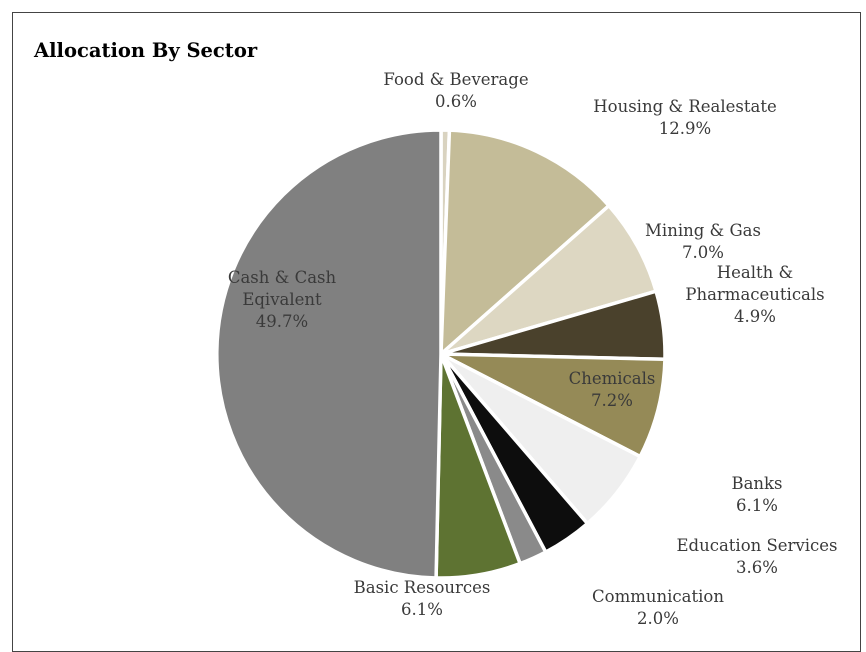  What do you see at coordinates (455, 79) in the screenshot?
I see `slice-name-label: Food & Beverage` at bounding box center [455, 79].